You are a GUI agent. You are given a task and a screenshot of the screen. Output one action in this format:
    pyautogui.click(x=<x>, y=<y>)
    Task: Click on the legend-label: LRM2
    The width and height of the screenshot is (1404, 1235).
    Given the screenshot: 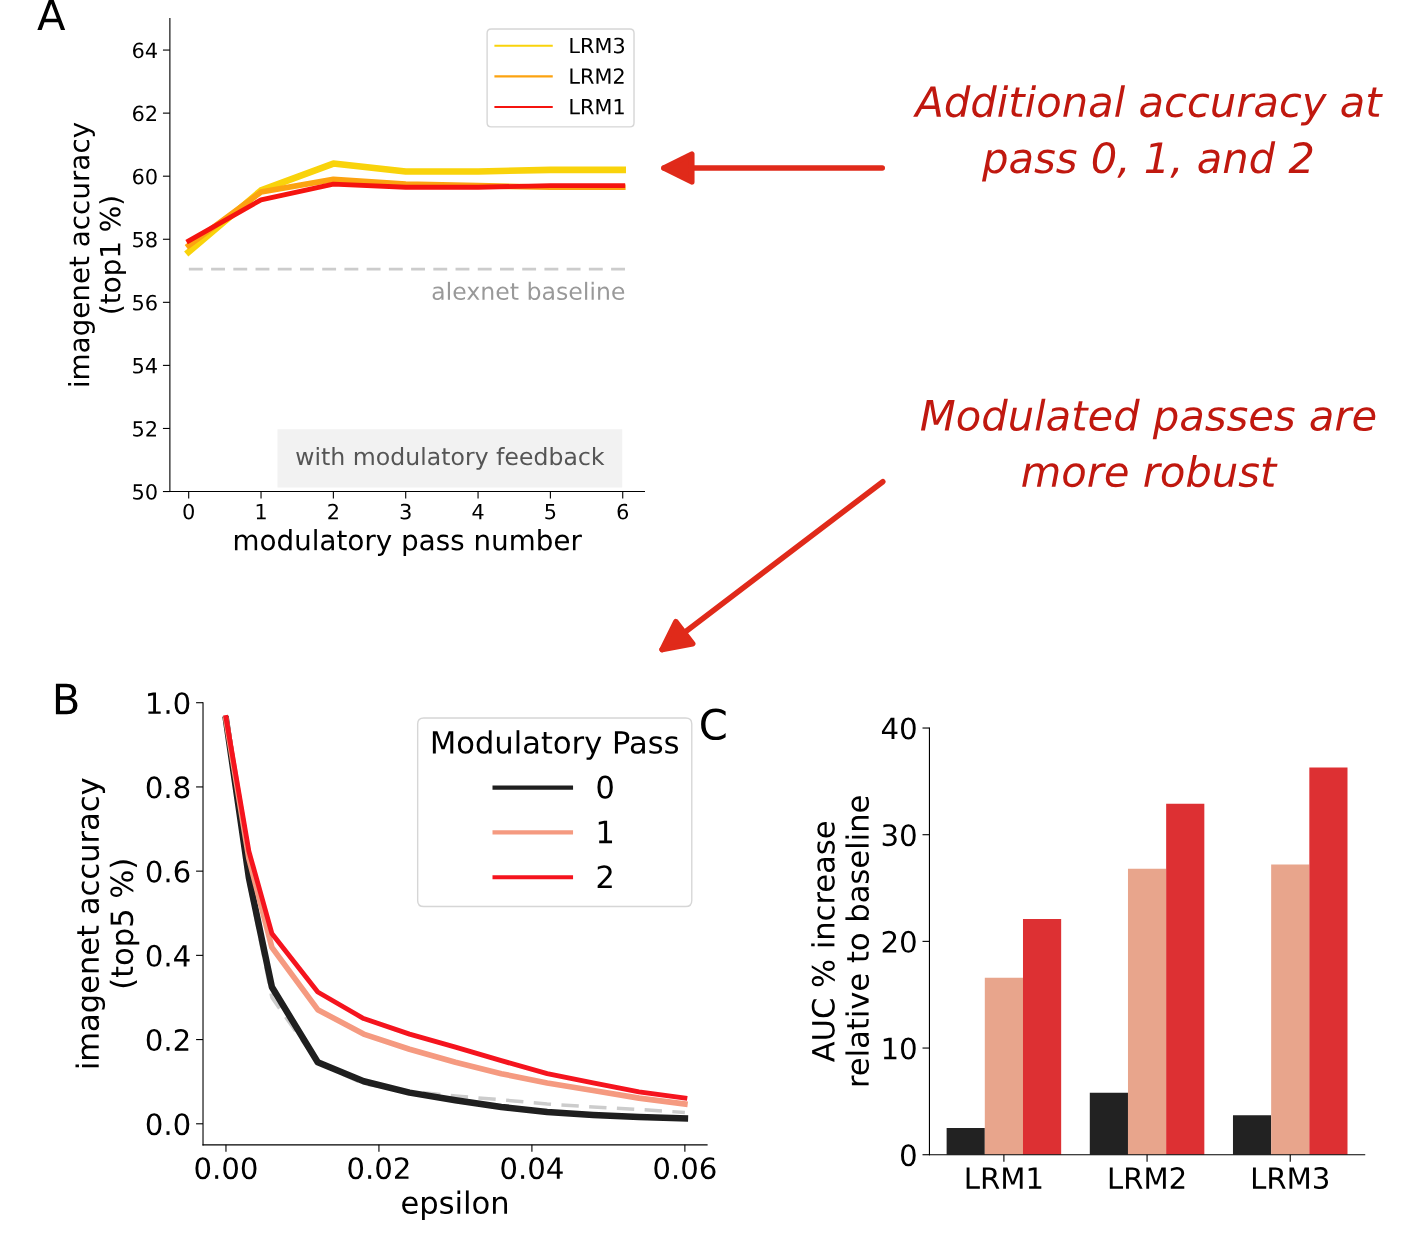 What is the action you would take?
    pyautogui.click(x=597, y=76)
    